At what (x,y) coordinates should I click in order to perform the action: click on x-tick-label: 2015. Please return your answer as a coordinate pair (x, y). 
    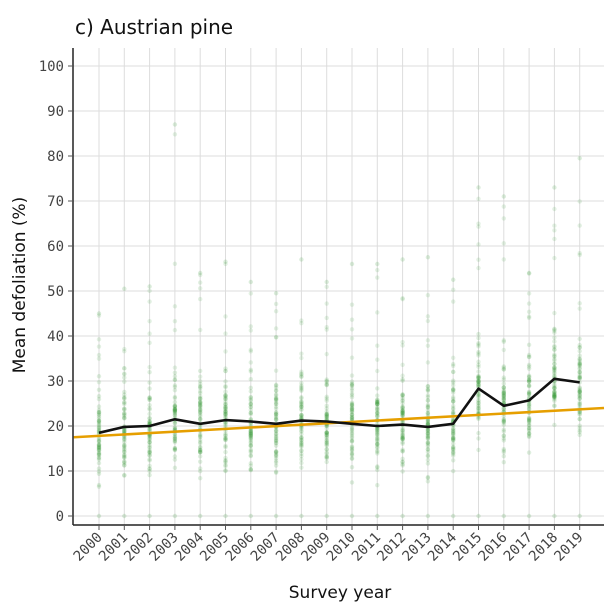
    Looking at the image, I should click on (467, 547).